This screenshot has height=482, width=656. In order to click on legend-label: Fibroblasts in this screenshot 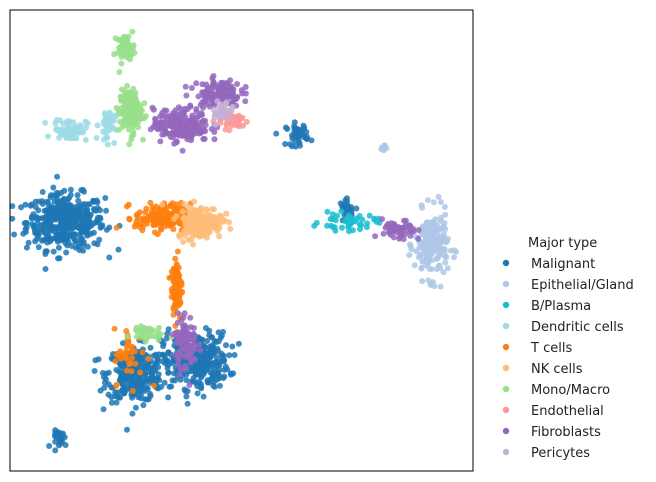, I will do `click(566, 432)`.